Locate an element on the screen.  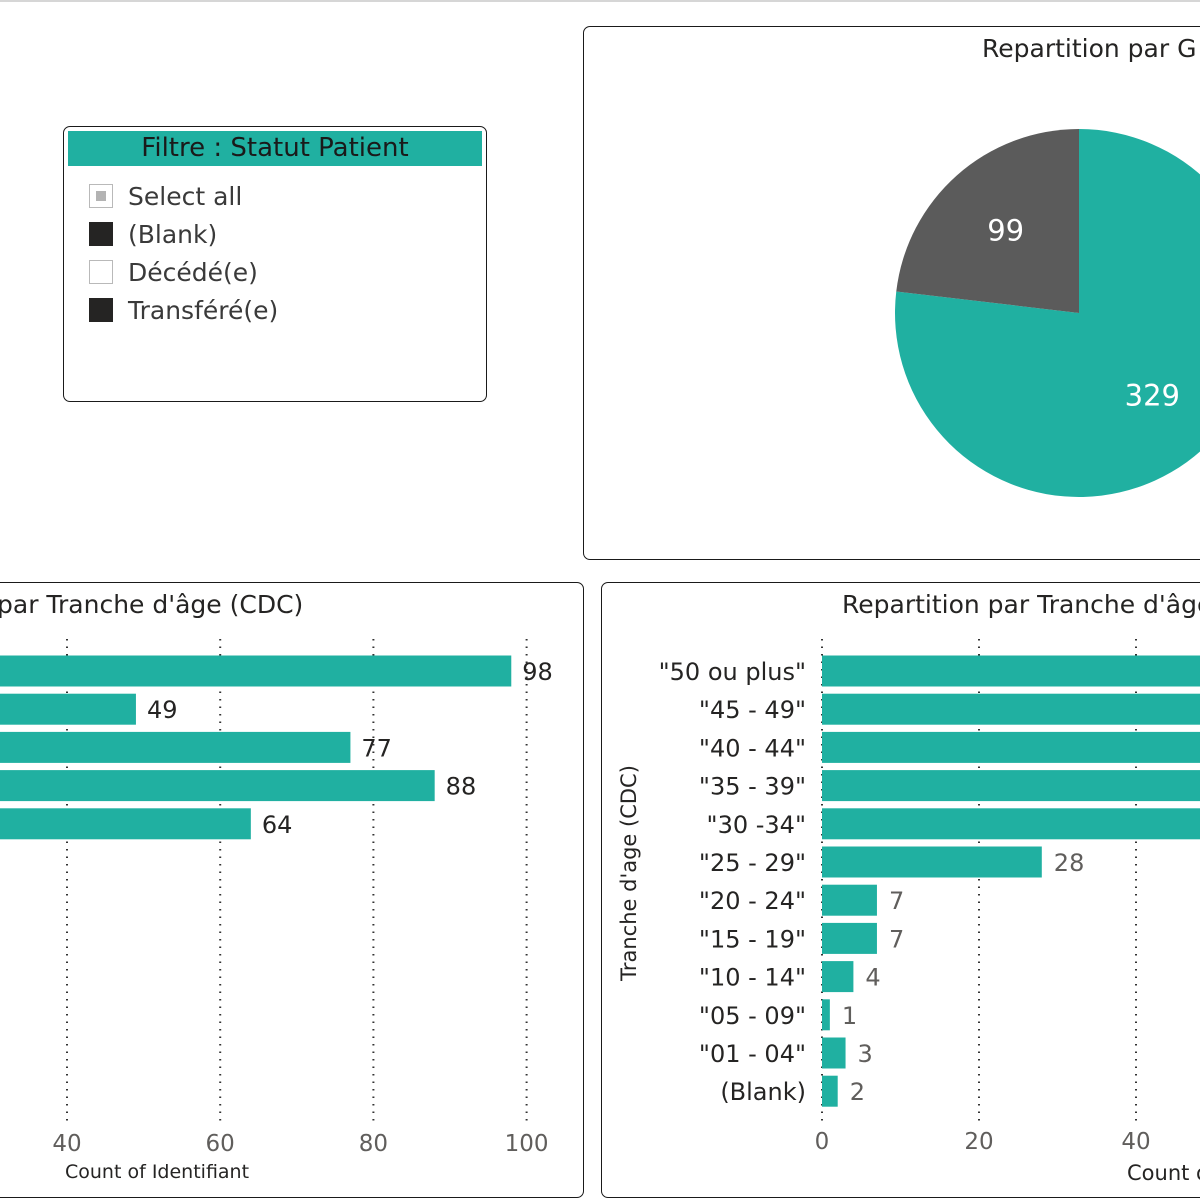
bar-data-label: 28 is located at coordinates (1069, 863).